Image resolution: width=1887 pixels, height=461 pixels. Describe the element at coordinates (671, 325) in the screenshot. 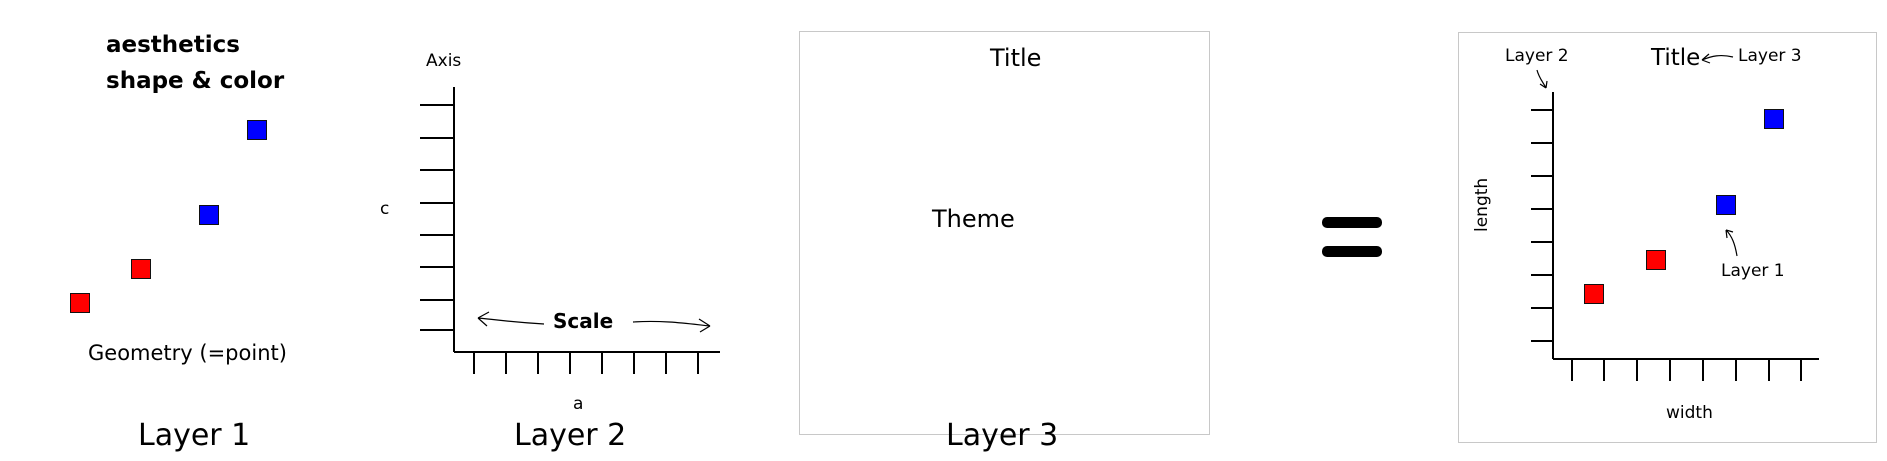

I see `scale-arrow-right` at that location.